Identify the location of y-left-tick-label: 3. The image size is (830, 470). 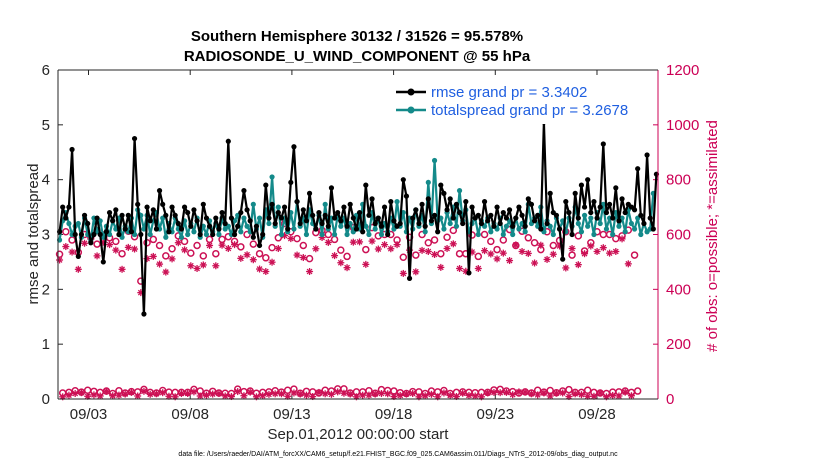
(46, 235).